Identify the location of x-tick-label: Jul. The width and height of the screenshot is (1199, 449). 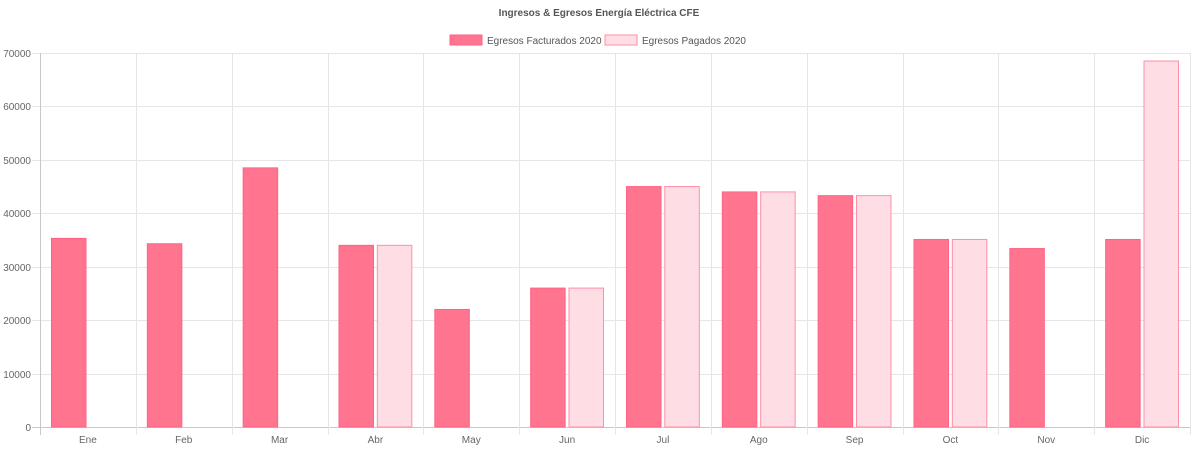
(663, 440).